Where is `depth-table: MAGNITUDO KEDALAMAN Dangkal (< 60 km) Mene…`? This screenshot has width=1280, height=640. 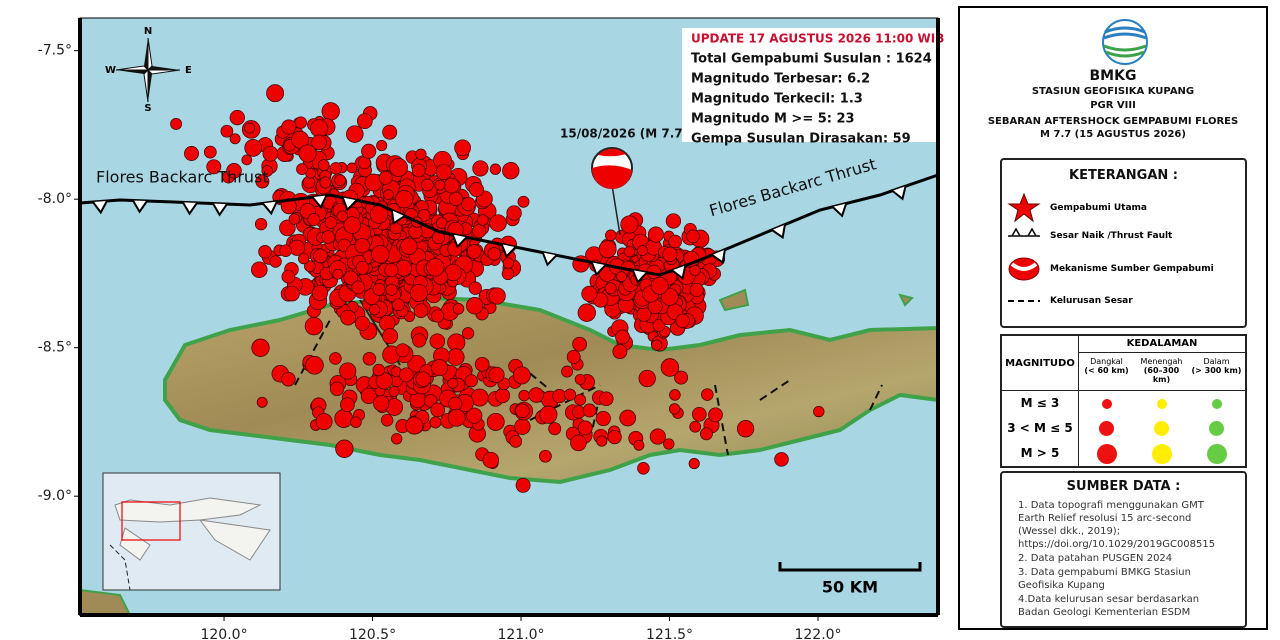
depth-table: MAGNITUDO KEDALAMAN Dangkal (< 60 km) Mene… is located at coordinates (1123, 401).